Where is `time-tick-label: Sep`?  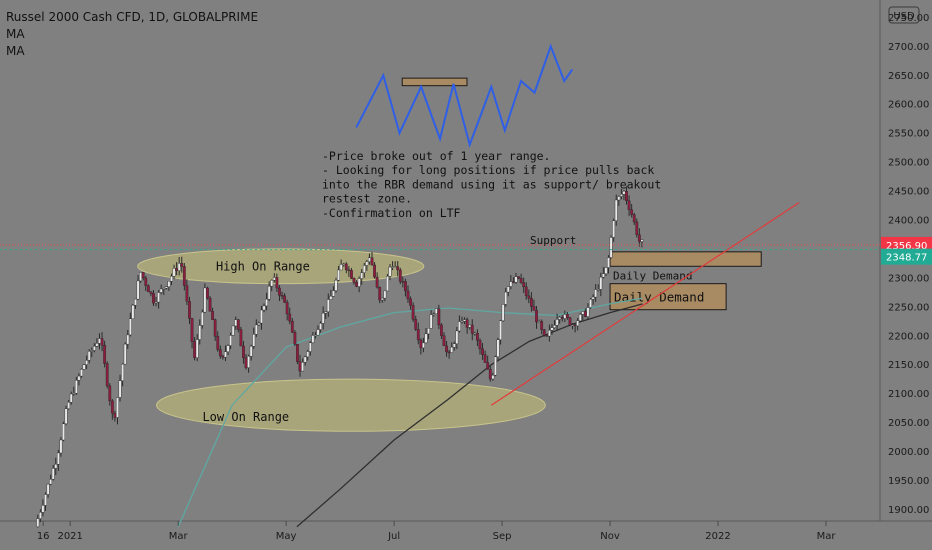 time-tick-label: Sep is located at coordinates (502, 536).